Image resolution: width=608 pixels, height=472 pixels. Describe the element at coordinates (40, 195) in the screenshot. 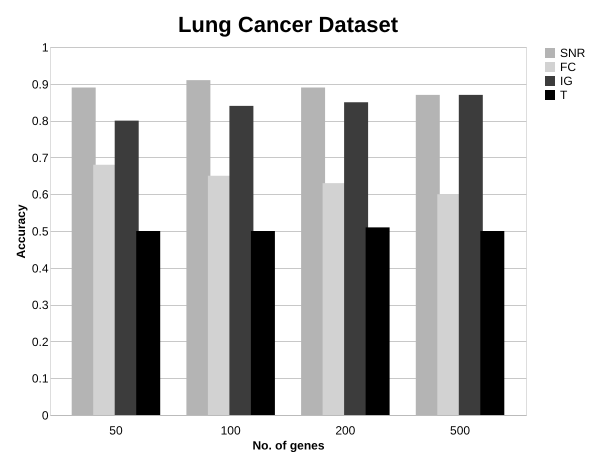

I see `y-tick-label: 0.6` at that location.